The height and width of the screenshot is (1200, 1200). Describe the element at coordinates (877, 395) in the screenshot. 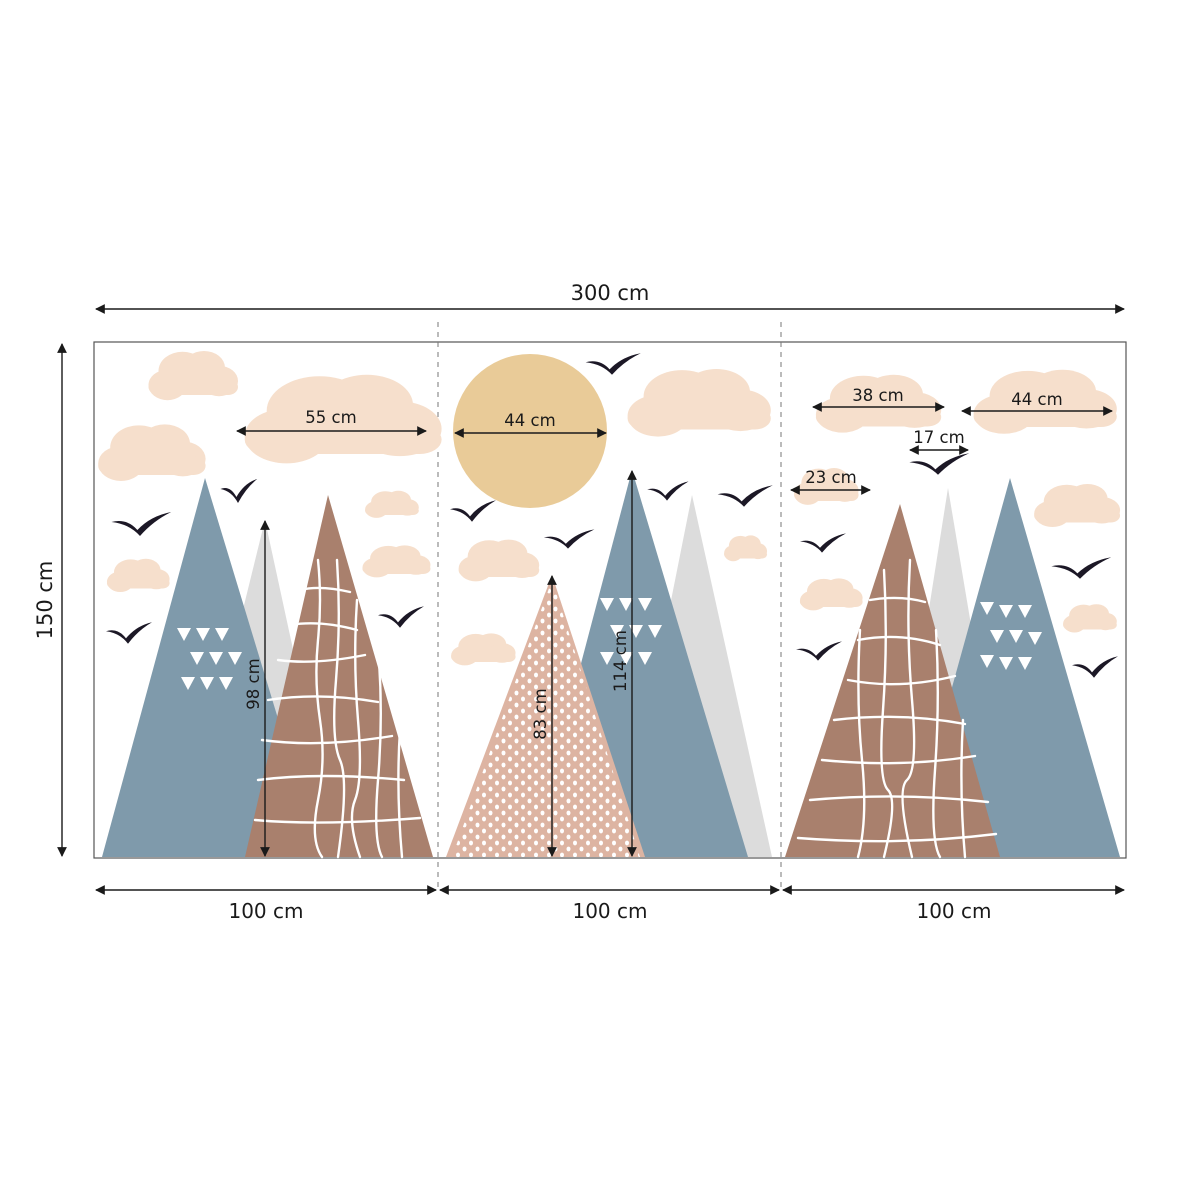

I see `cloud-38-label: 38 cm` at that location.